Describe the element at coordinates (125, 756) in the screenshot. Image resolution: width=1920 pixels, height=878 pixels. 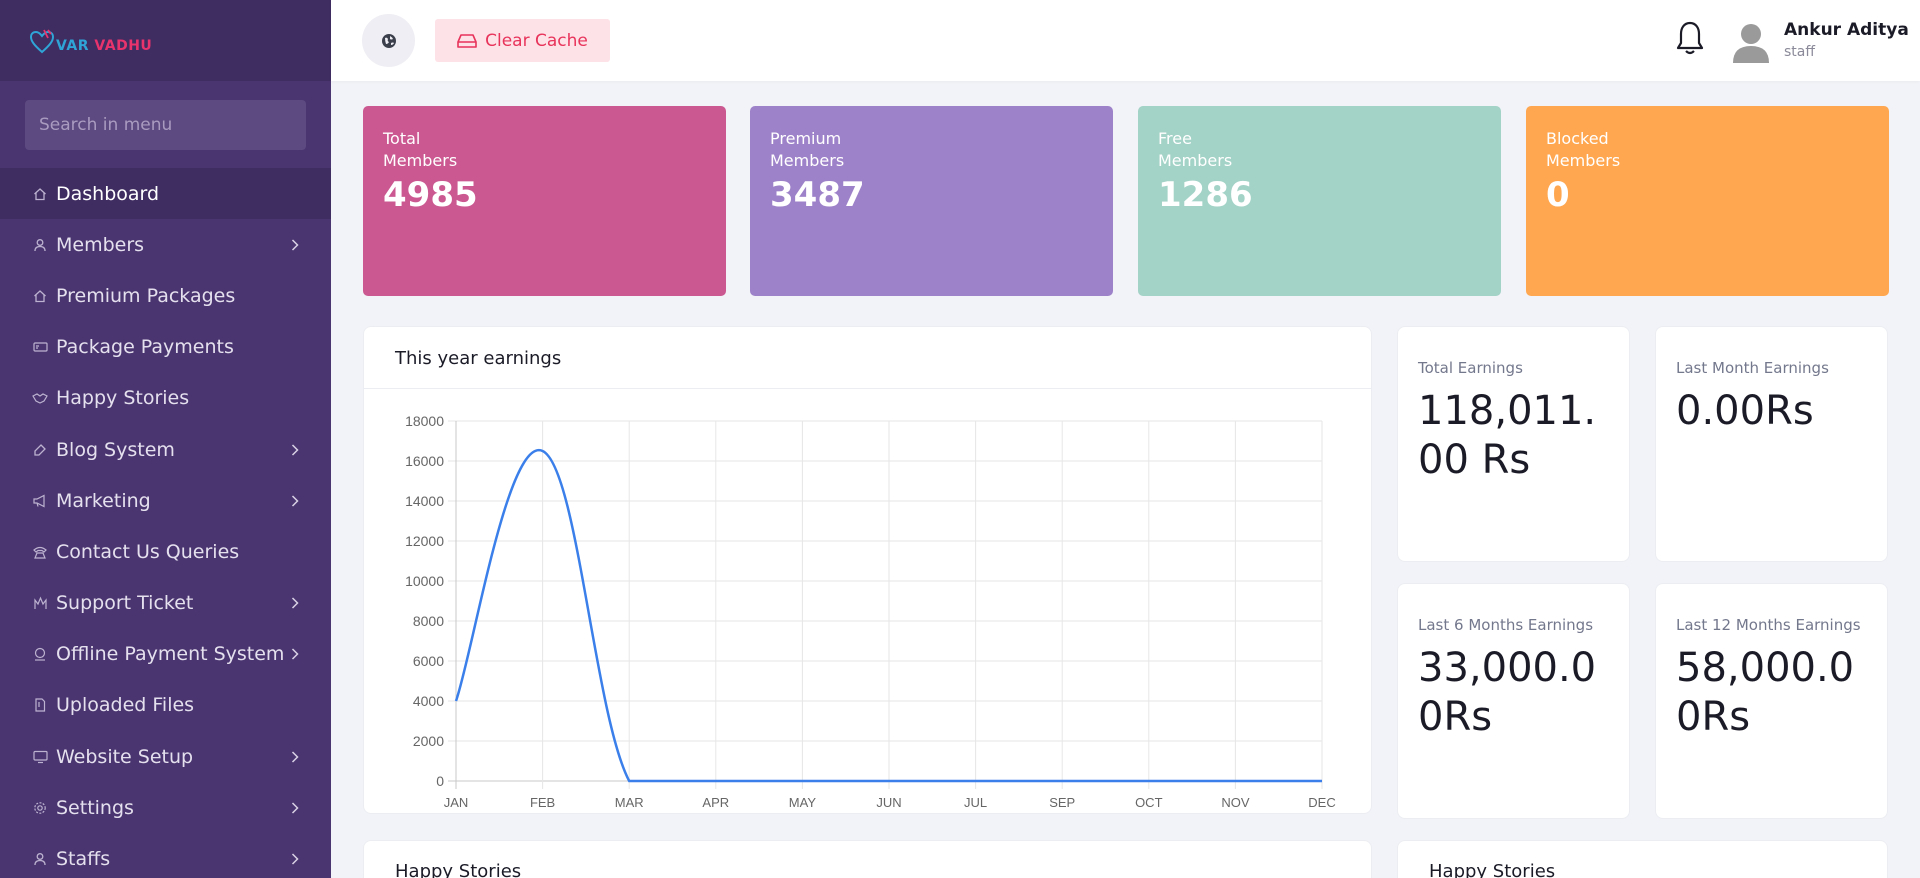
I see `sidebar-item-label: Website Setup` at that location.